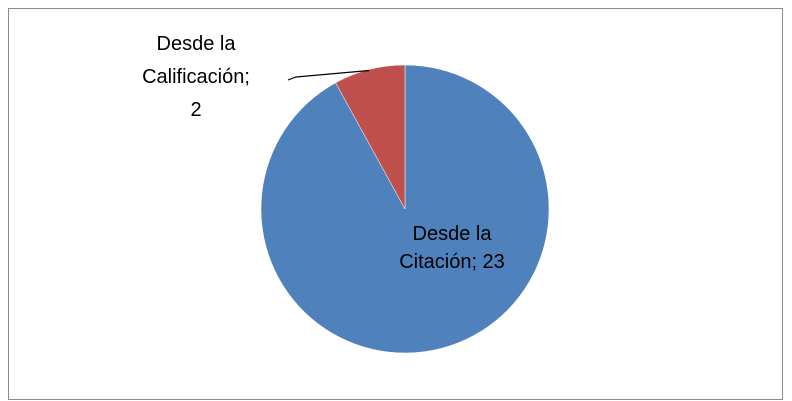 The image size is (792, 401). I want to click on data-label-desde-la-calificaci-n: Desde la Calificación; 2, so click(196, 77).